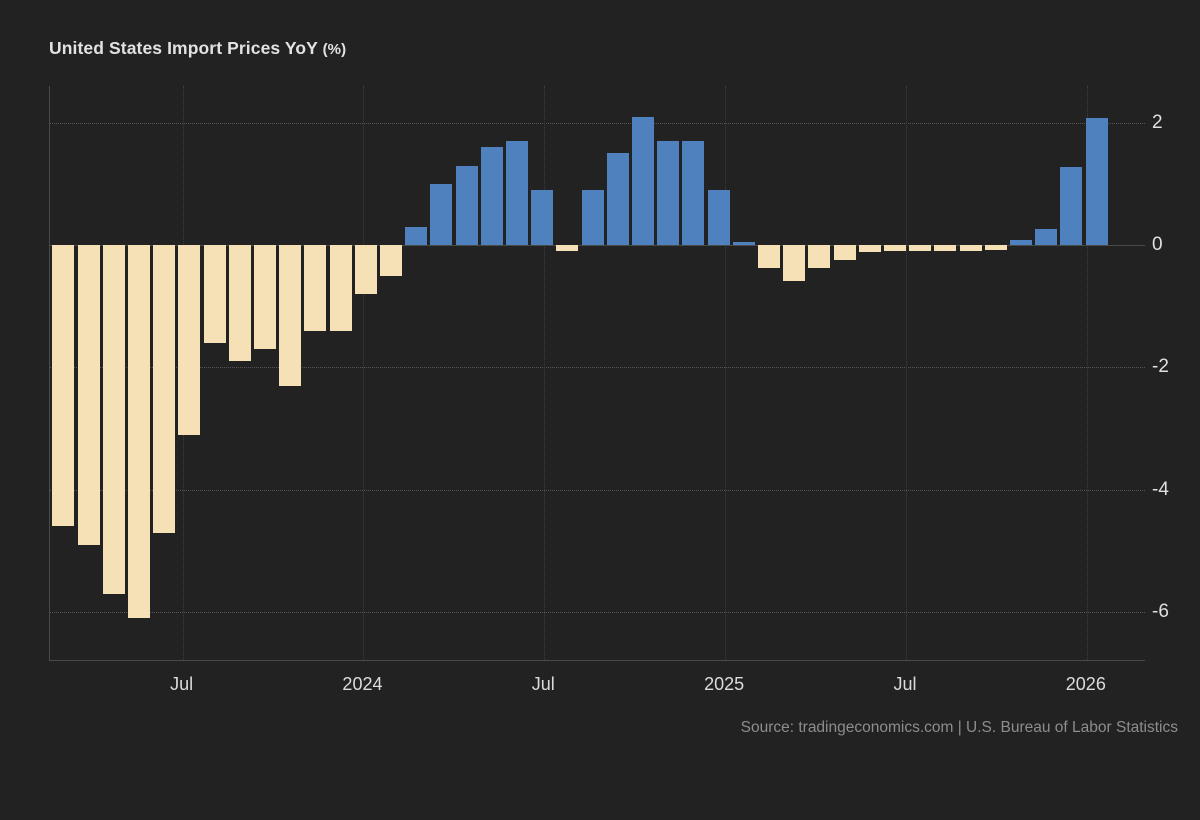  Describe the element at coordinates (1157, 245) in the screenshot. I see `y-axis-tick-label: 0` at that location.